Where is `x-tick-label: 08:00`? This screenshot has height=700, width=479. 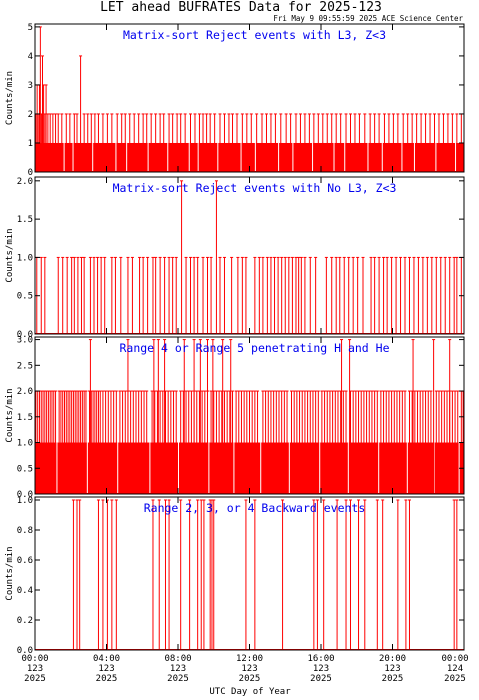
x-tick-label: 08:00 is located at coordinates (177, 659).